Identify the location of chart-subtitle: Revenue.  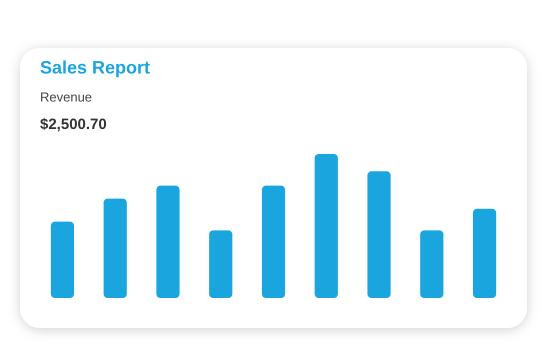
(66, 96).